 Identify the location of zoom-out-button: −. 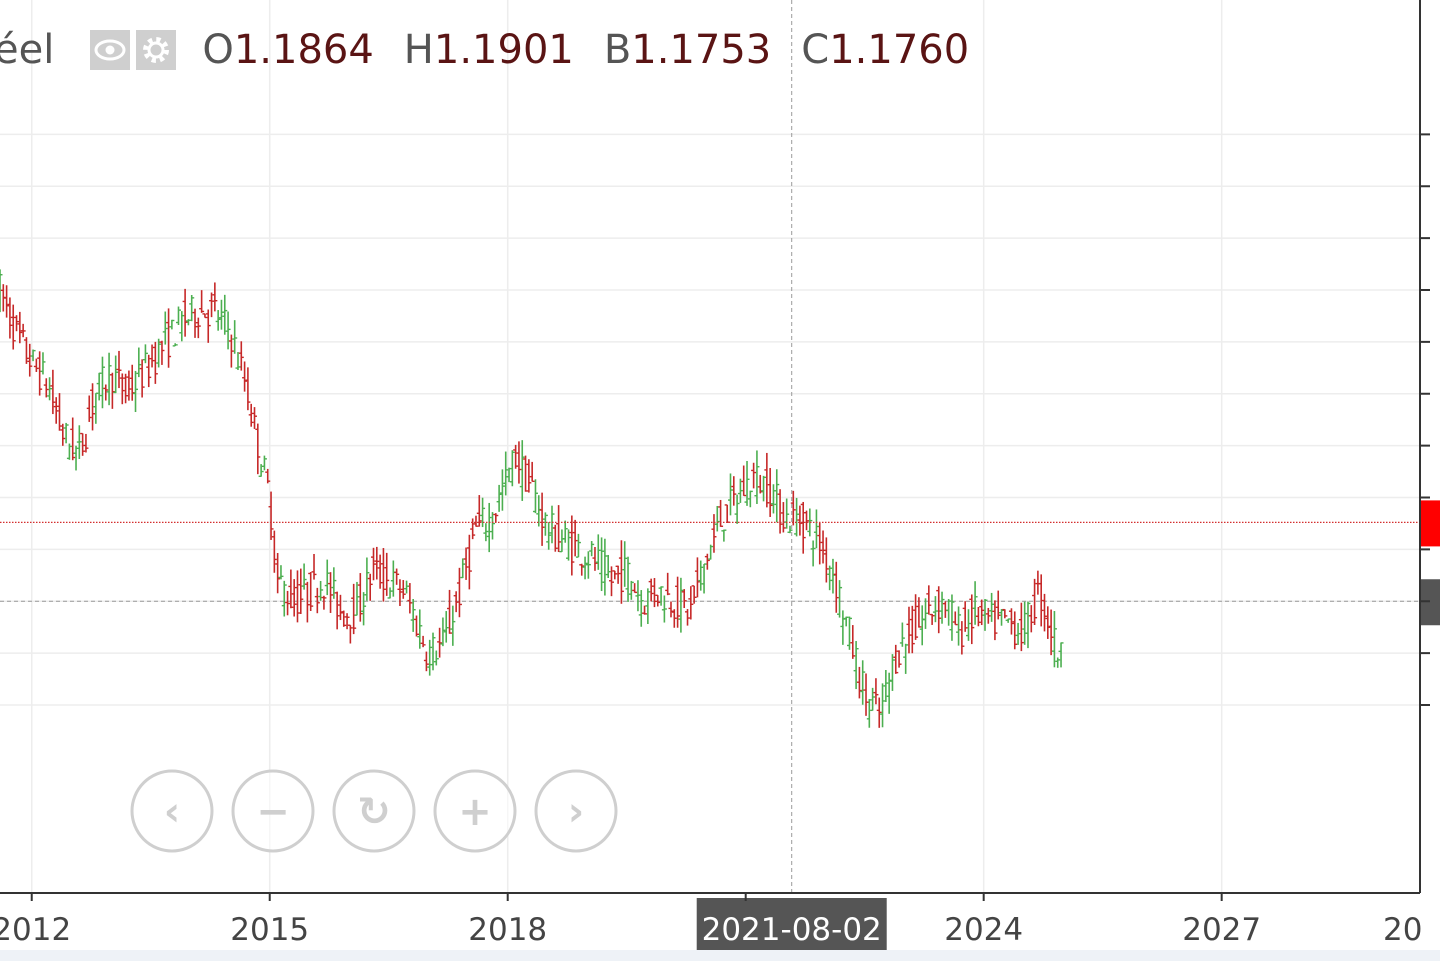
(273, 811).